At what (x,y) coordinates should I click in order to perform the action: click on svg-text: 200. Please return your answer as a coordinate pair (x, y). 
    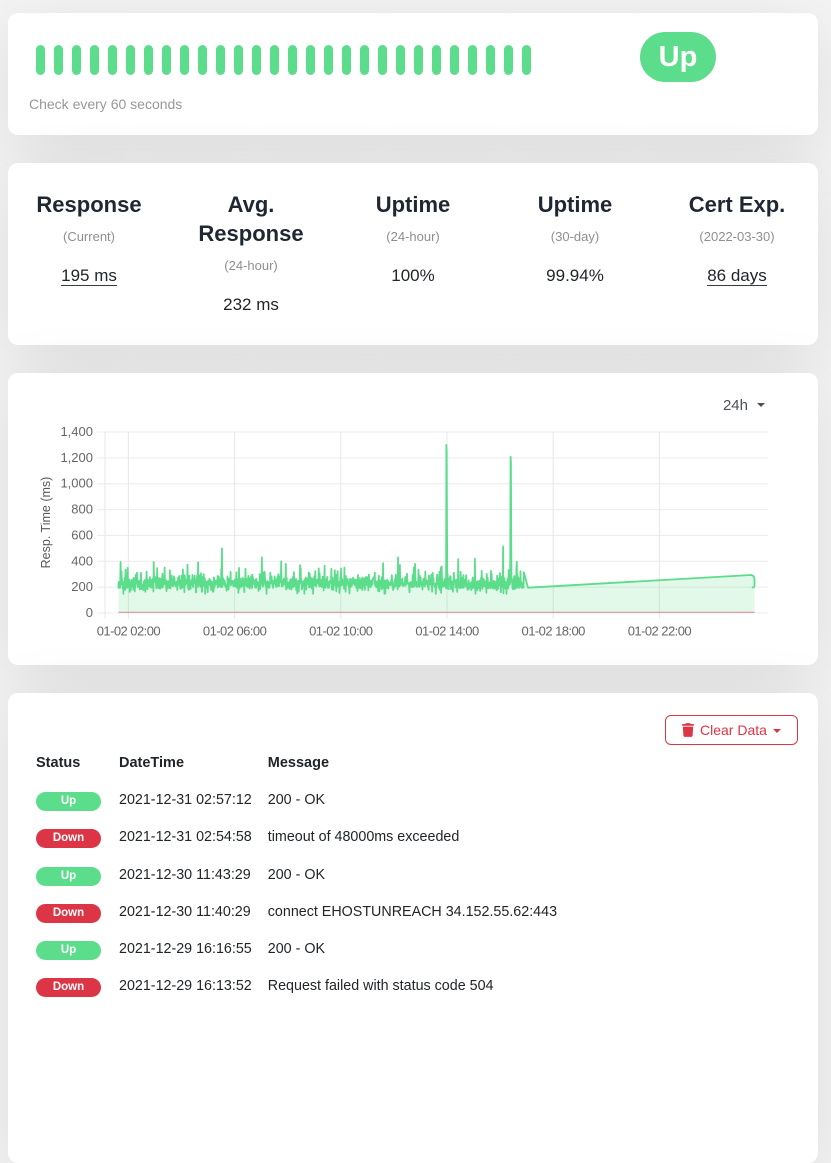
    Looking at the image, I should click on (82, 586).